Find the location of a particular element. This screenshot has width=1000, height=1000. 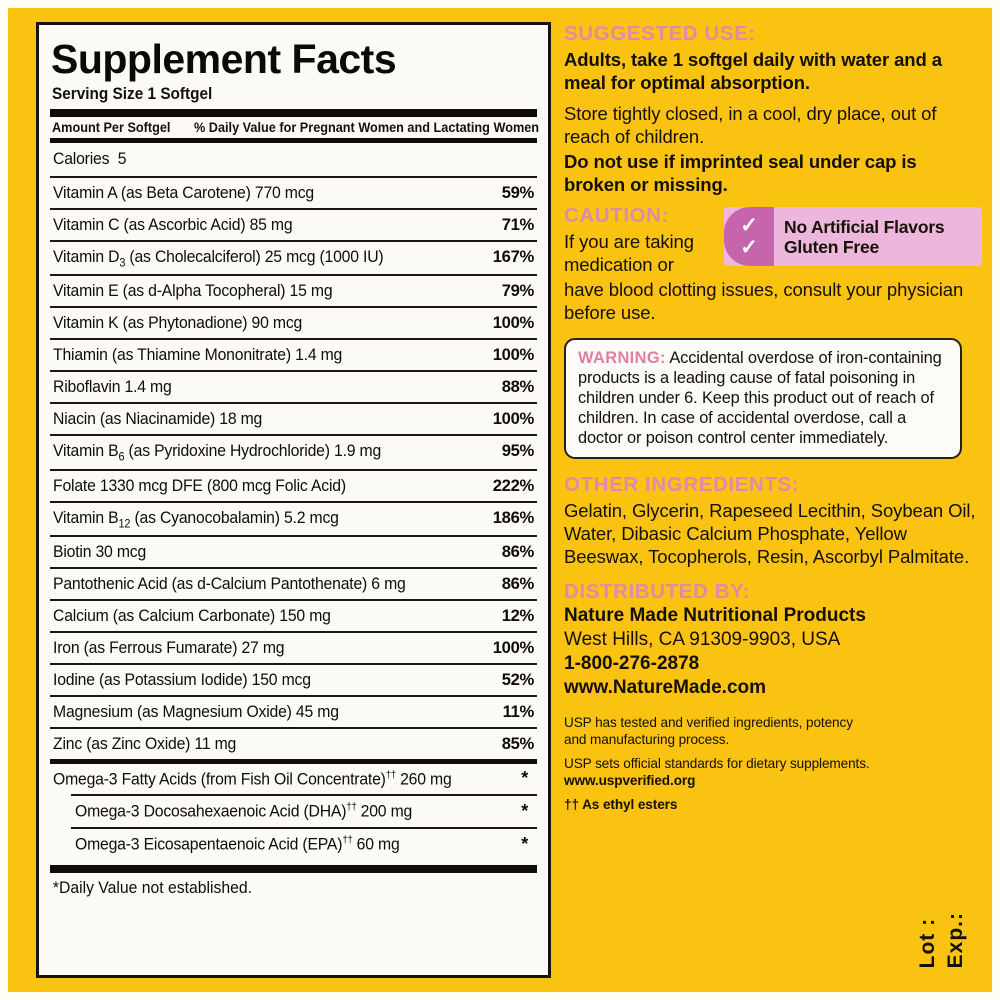

badge-claims-column: No Artificial Flavors Gluten Free is located at coordinates (878, 236).